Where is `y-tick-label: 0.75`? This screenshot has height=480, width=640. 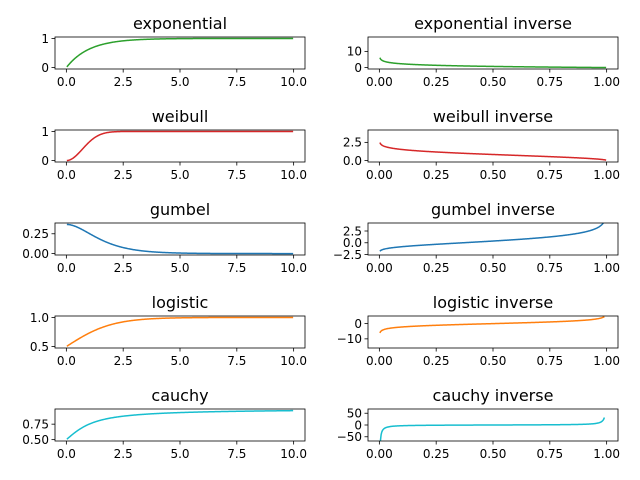 y-tick-label: 0.75 is located at coordinates (35, 424).